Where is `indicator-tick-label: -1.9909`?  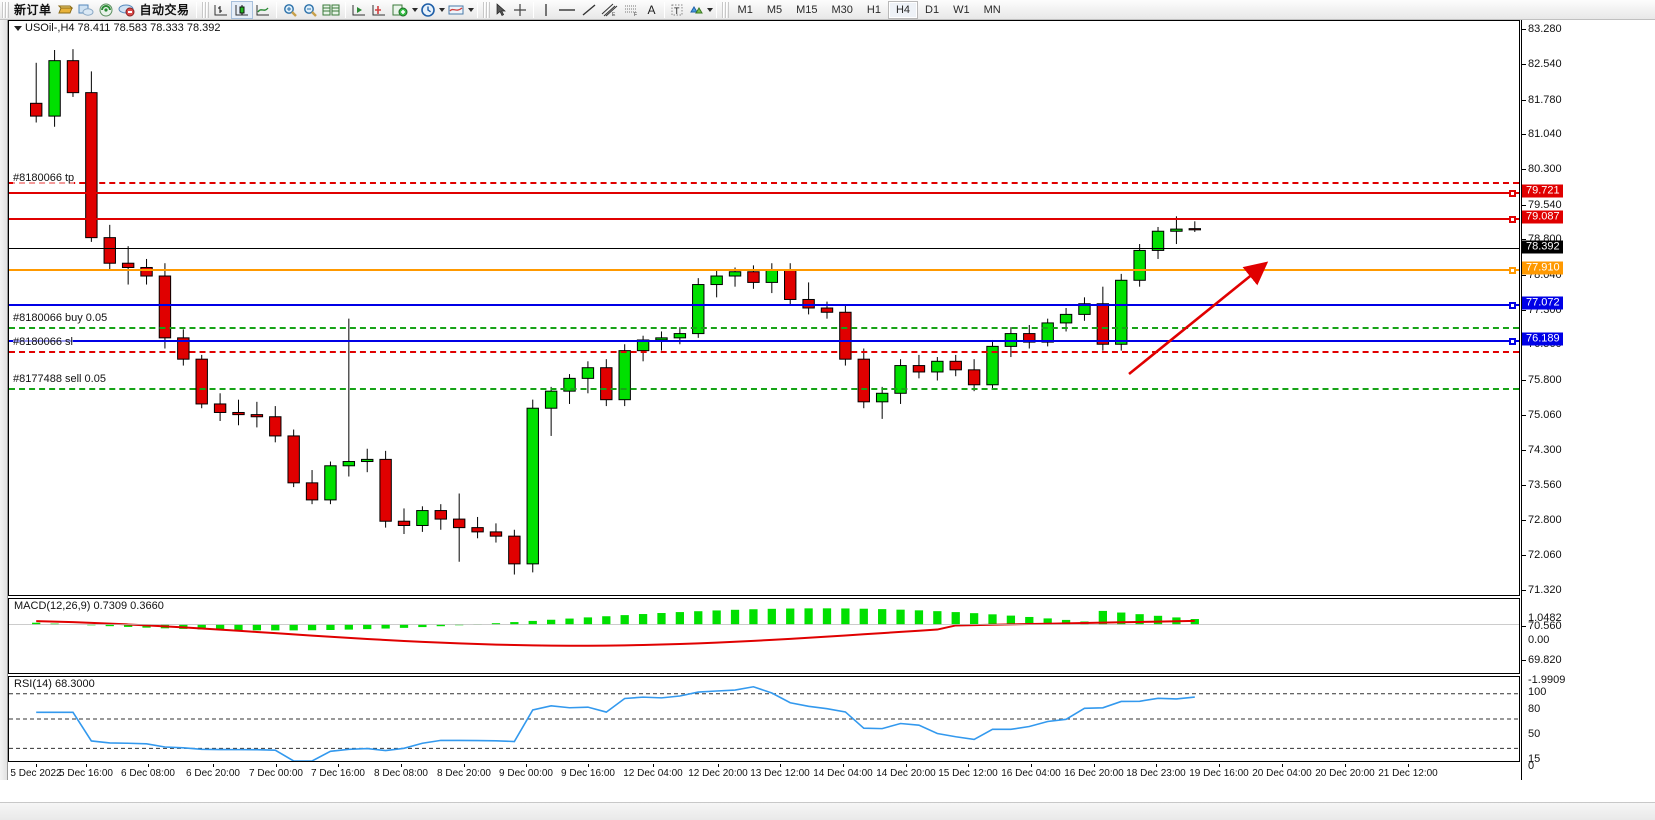 indicator-tick-label: -1.9909 is located at coordinates (1547, 680).